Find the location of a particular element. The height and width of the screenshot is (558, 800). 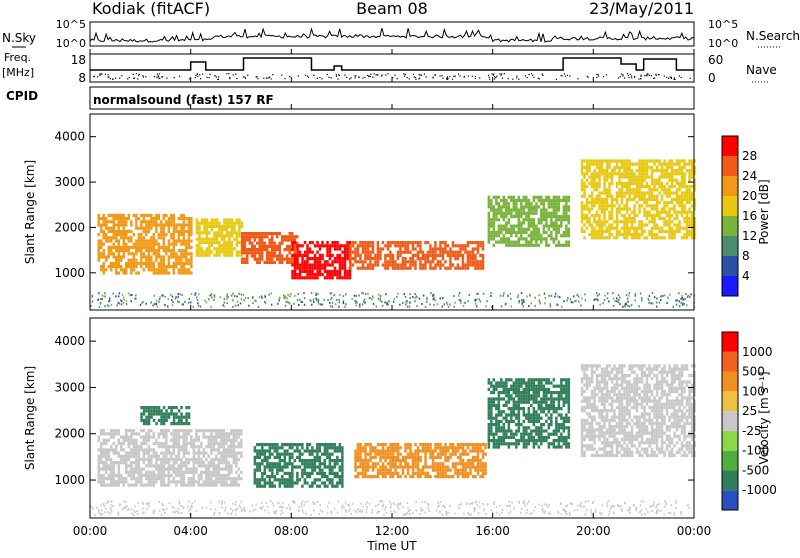

colorbar-swatch is located at coordinates (730, 186).